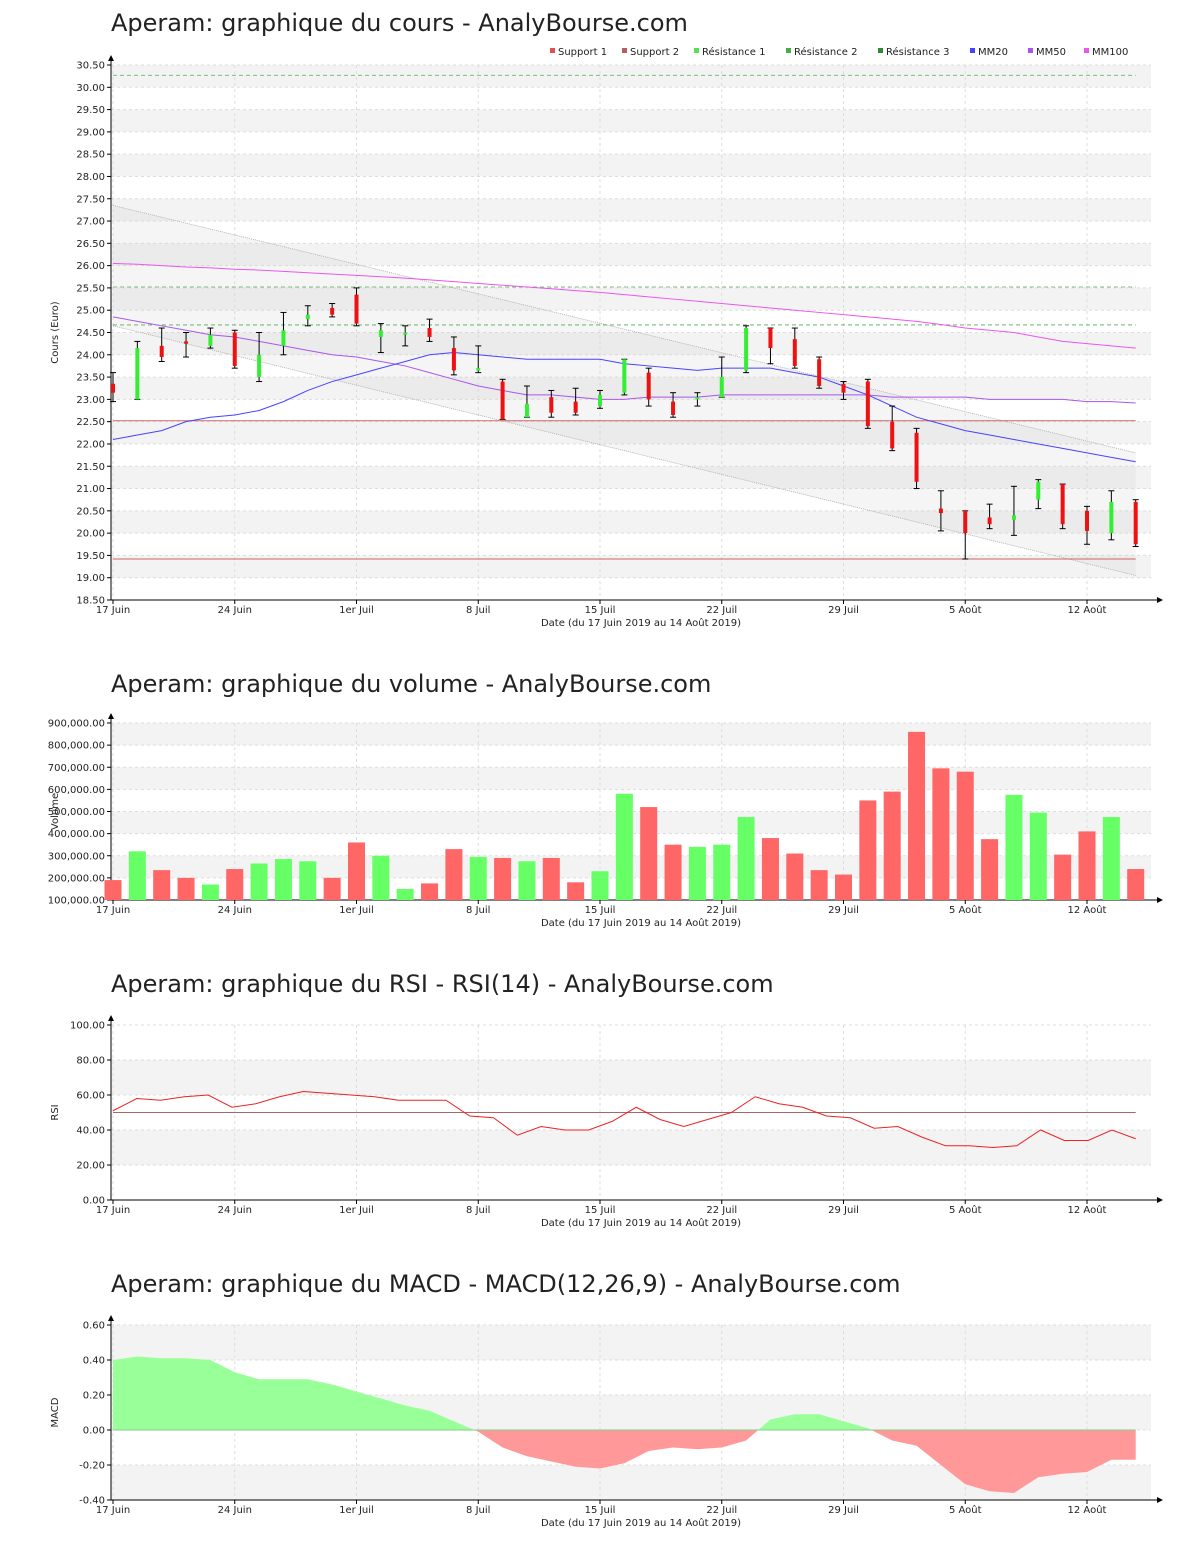  What do you see at coordinates (94, 1361) in the screenshot?
I see `y-tick-label: 0.40` at bounding box center [94, 1361].